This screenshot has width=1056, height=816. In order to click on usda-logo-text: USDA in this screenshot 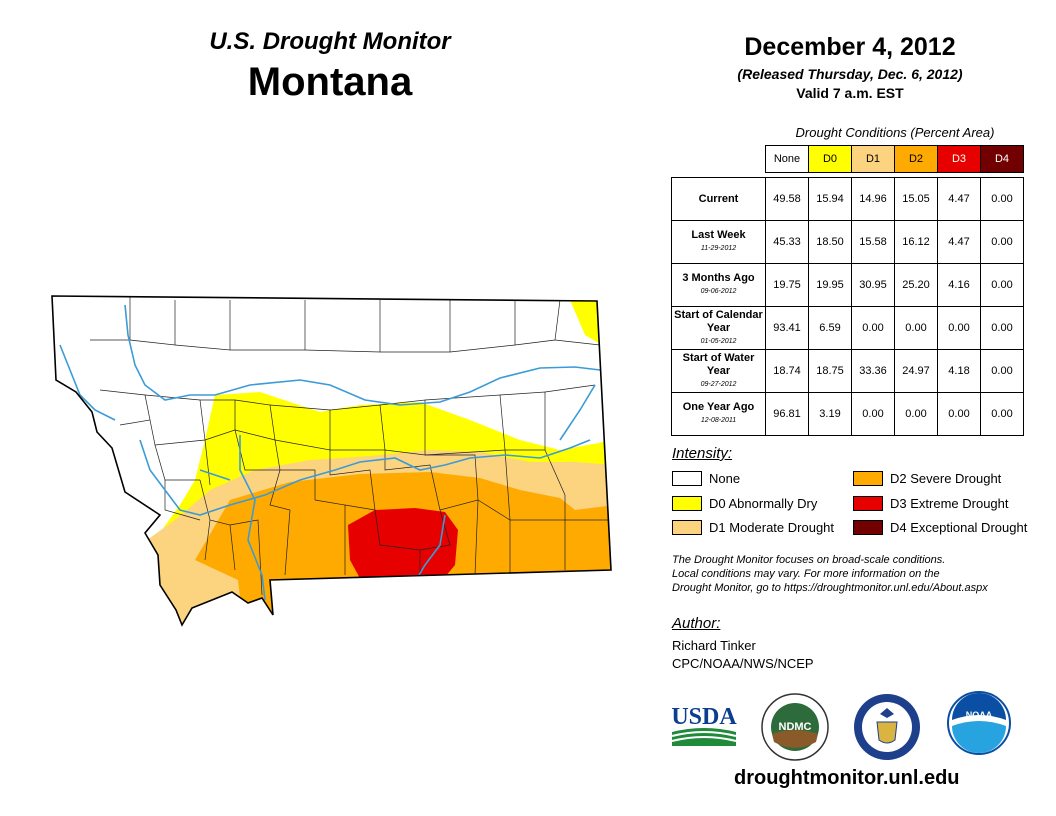, I will do `click(704, 717)`.